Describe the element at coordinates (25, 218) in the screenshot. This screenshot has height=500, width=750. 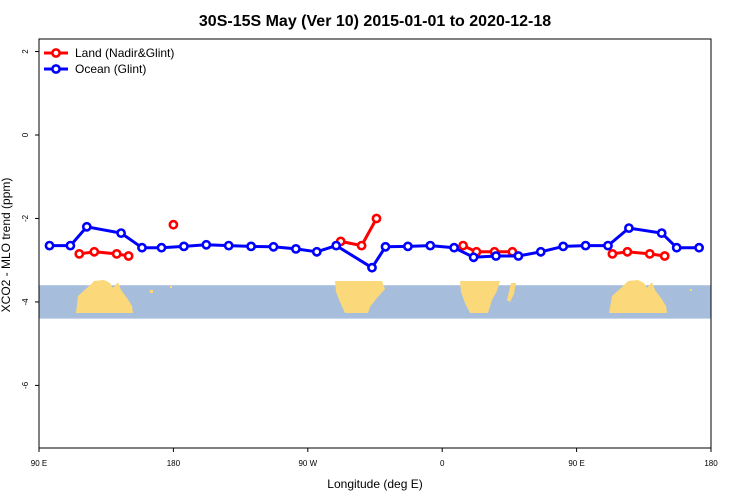
I see `y-tick-label: -2` at that location.